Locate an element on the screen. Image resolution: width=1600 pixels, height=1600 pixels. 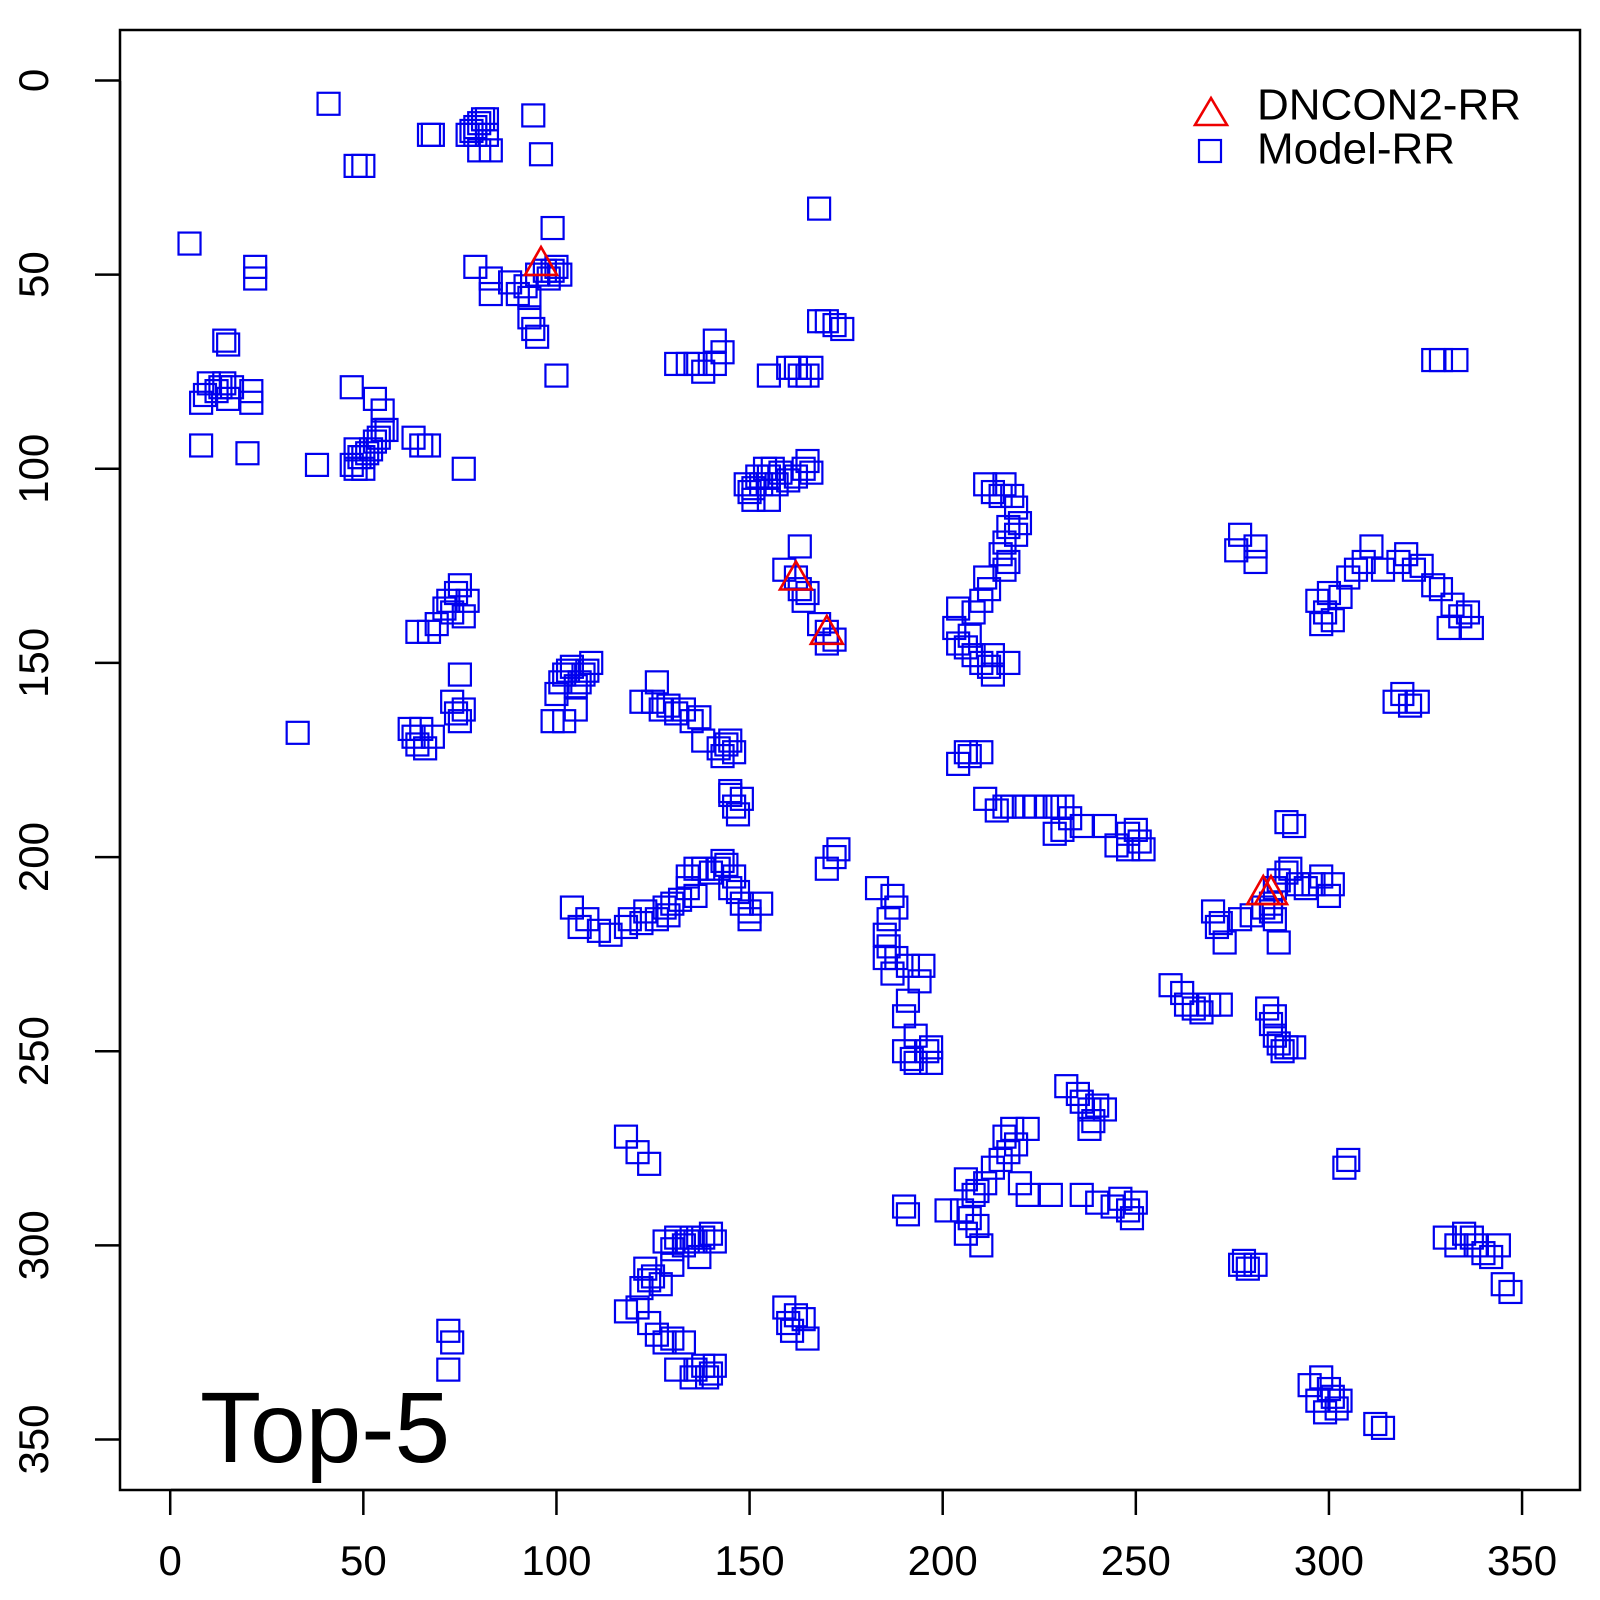
legend: DNCON2-RR Model-RR is located at coordinates (1356, 127).